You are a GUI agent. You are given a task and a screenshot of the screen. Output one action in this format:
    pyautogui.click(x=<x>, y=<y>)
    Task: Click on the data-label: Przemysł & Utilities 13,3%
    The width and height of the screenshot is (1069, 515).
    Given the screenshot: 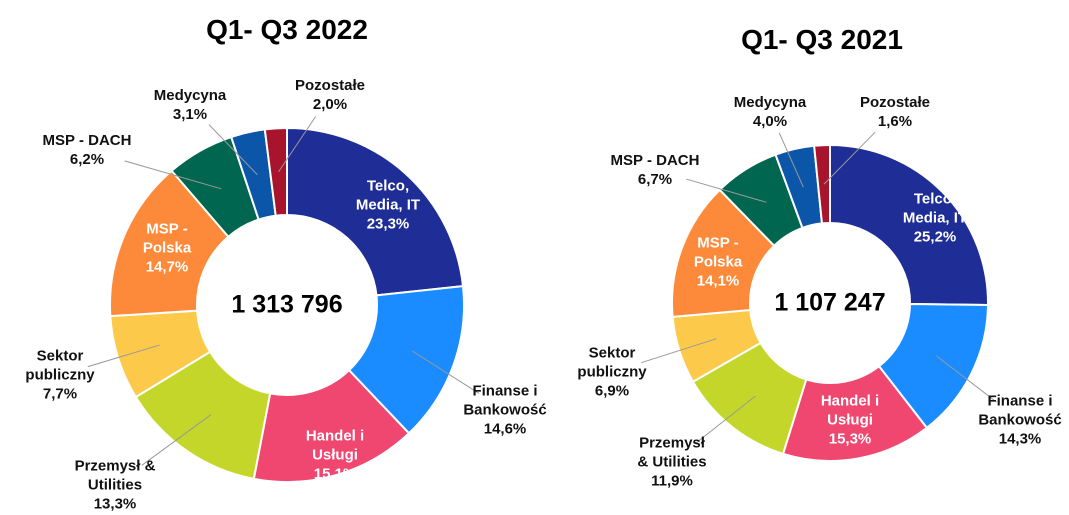 What is the action you would take?
    pyautogui.click(x=115, y=485)
    